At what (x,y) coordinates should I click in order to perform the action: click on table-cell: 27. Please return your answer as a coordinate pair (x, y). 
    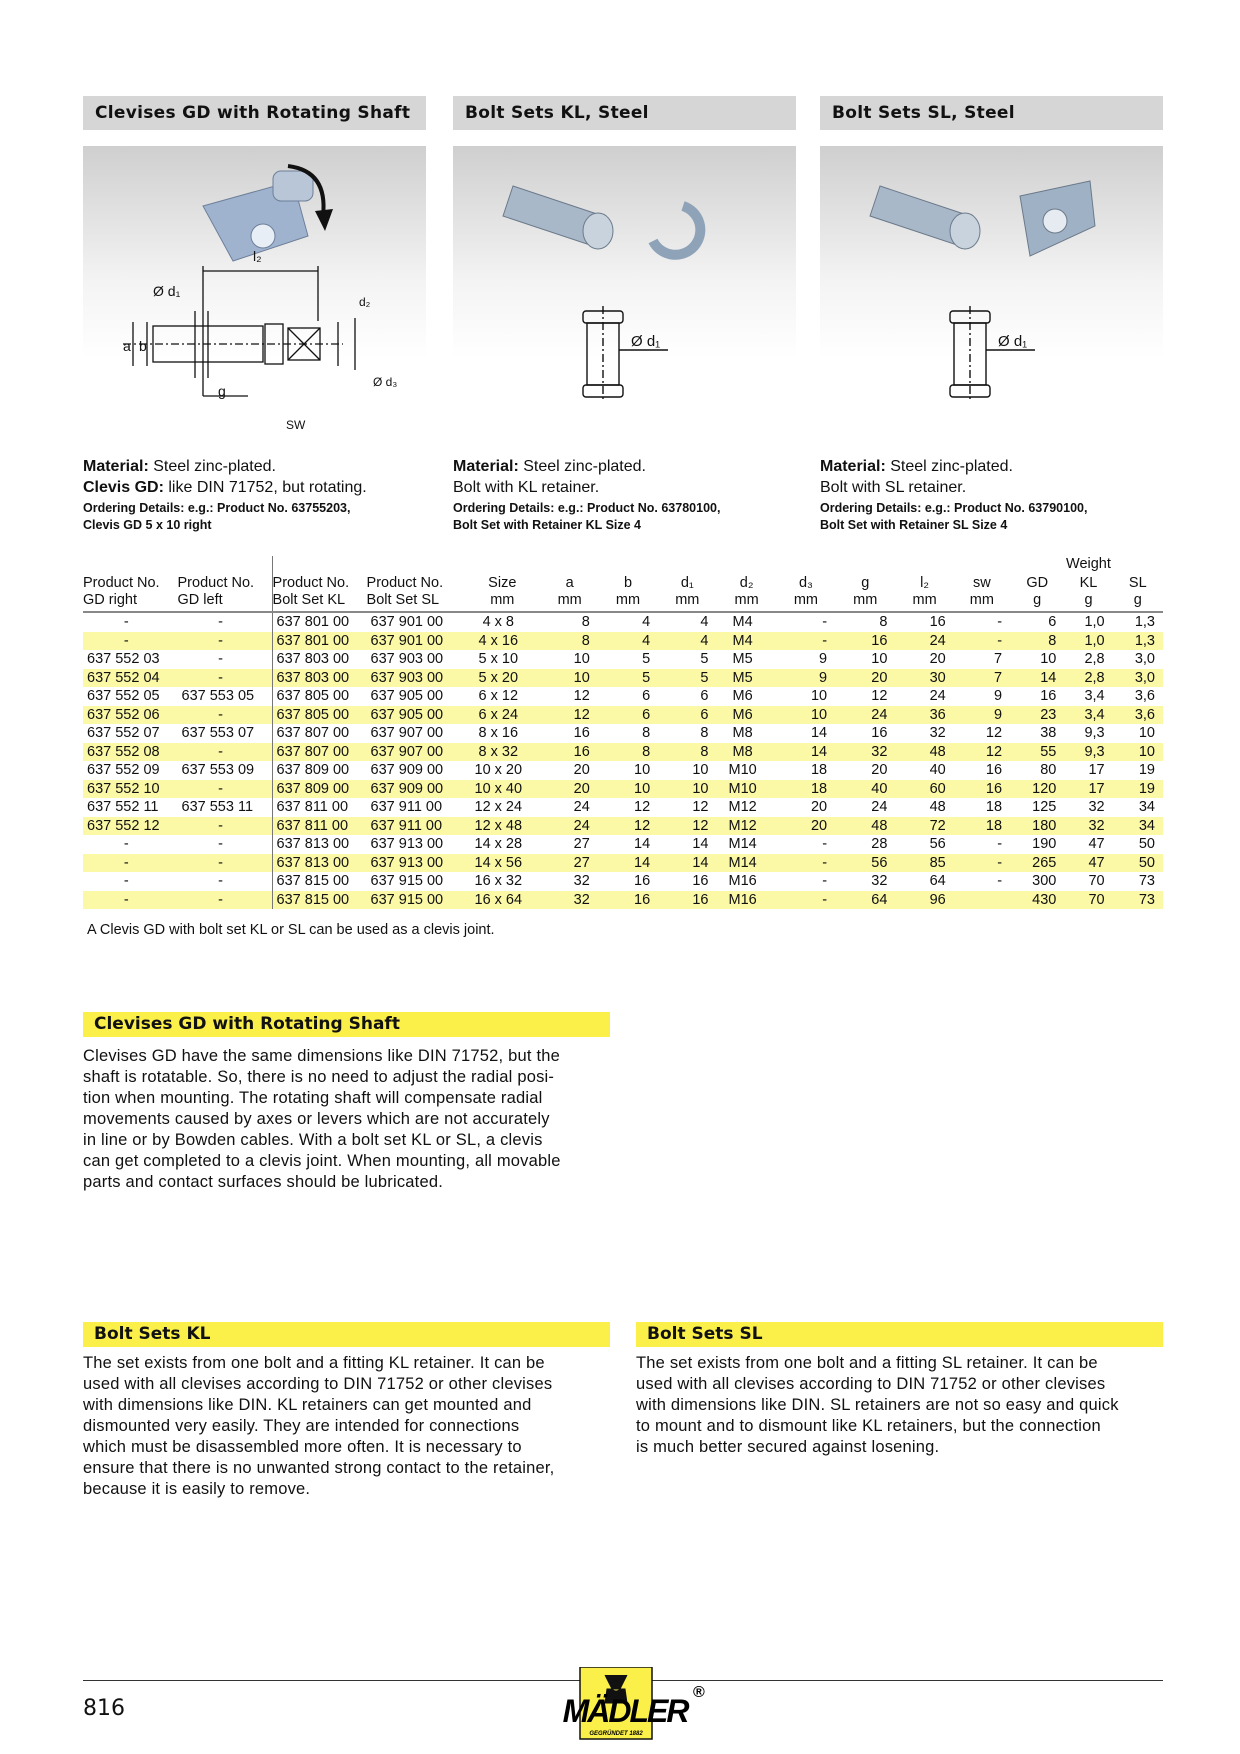
    Looking at the image, I should click on (581, 844).